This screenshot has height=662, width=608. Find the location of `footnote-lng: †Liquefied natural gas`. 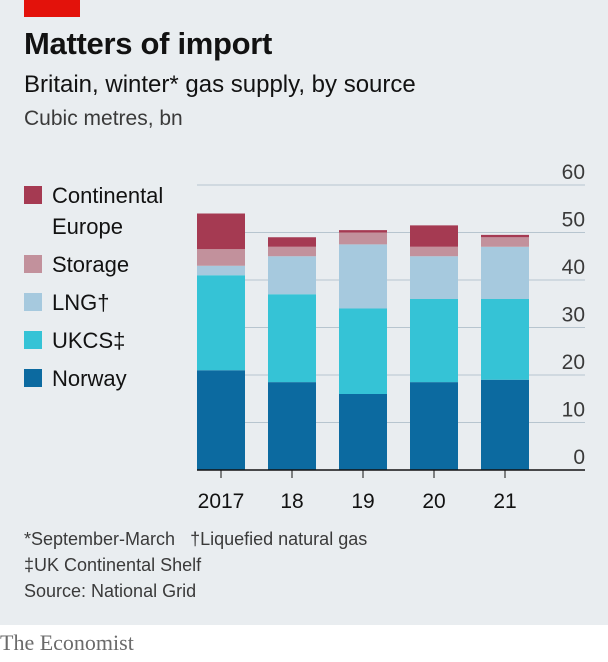

footnote-lng: †Liquefied natural gas is located at coordinates (279, 539).